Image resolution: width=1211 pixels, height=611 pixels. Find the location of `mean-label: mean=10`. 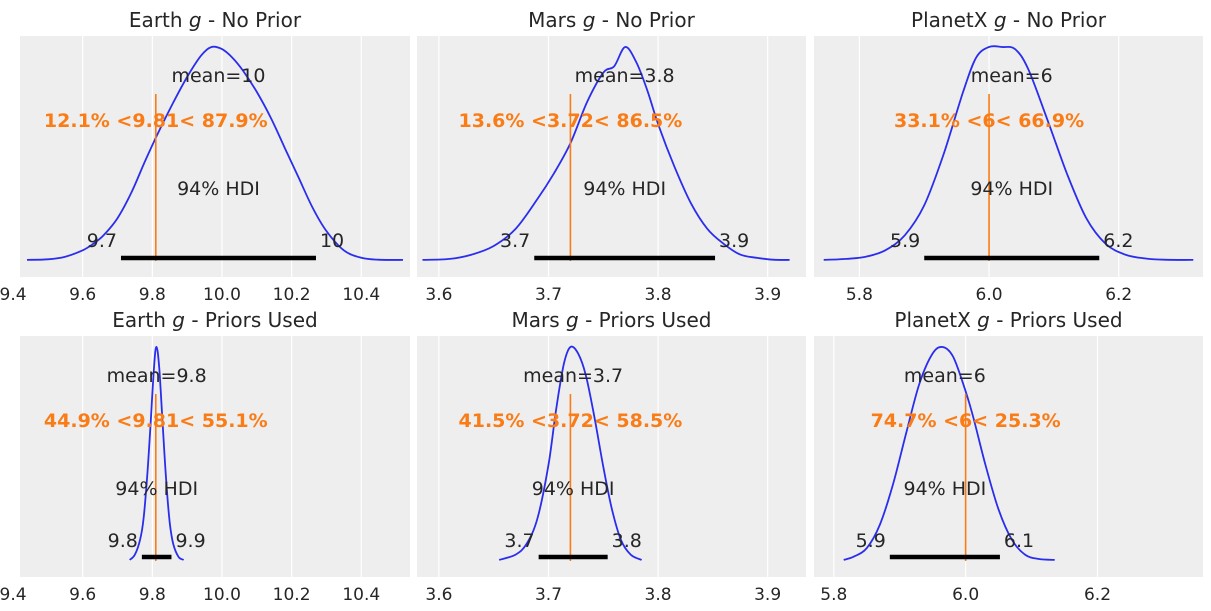

mean-label: mean=10 is located at coordinates (218, 76).